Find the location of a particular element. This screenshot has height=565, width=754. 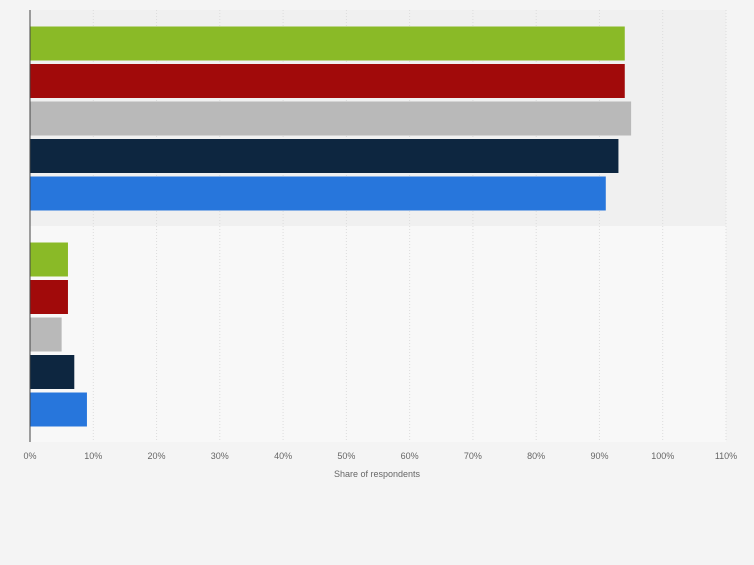

x-tick-label-70: 70% is located at coordinates (473, 456).